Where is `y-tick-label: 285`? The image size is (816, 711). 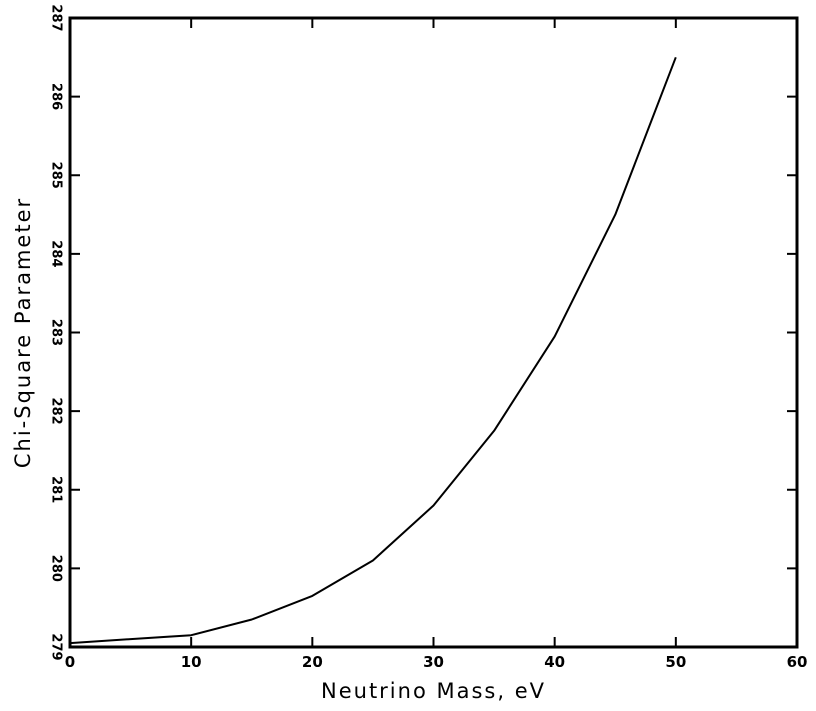
y-tick-label: 285 is located at coordinates (56, 175).